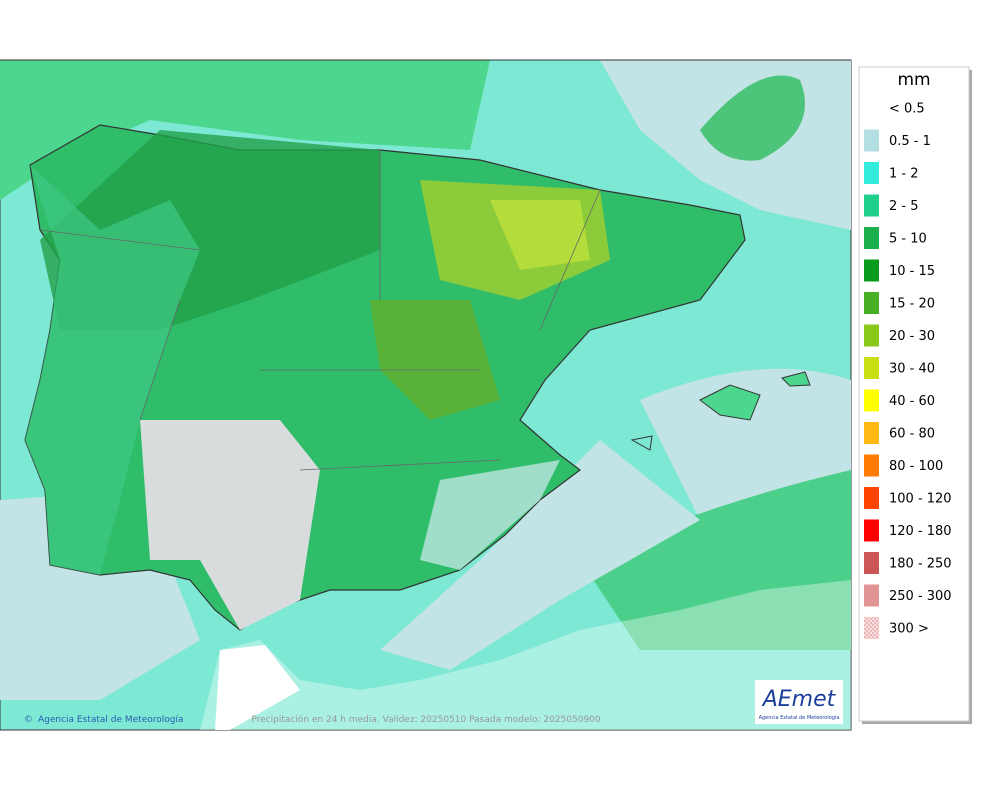 The width and height of the screenshot is (1000, 794). I want to click on legend-label: 15 - 20, so click(912, 304).